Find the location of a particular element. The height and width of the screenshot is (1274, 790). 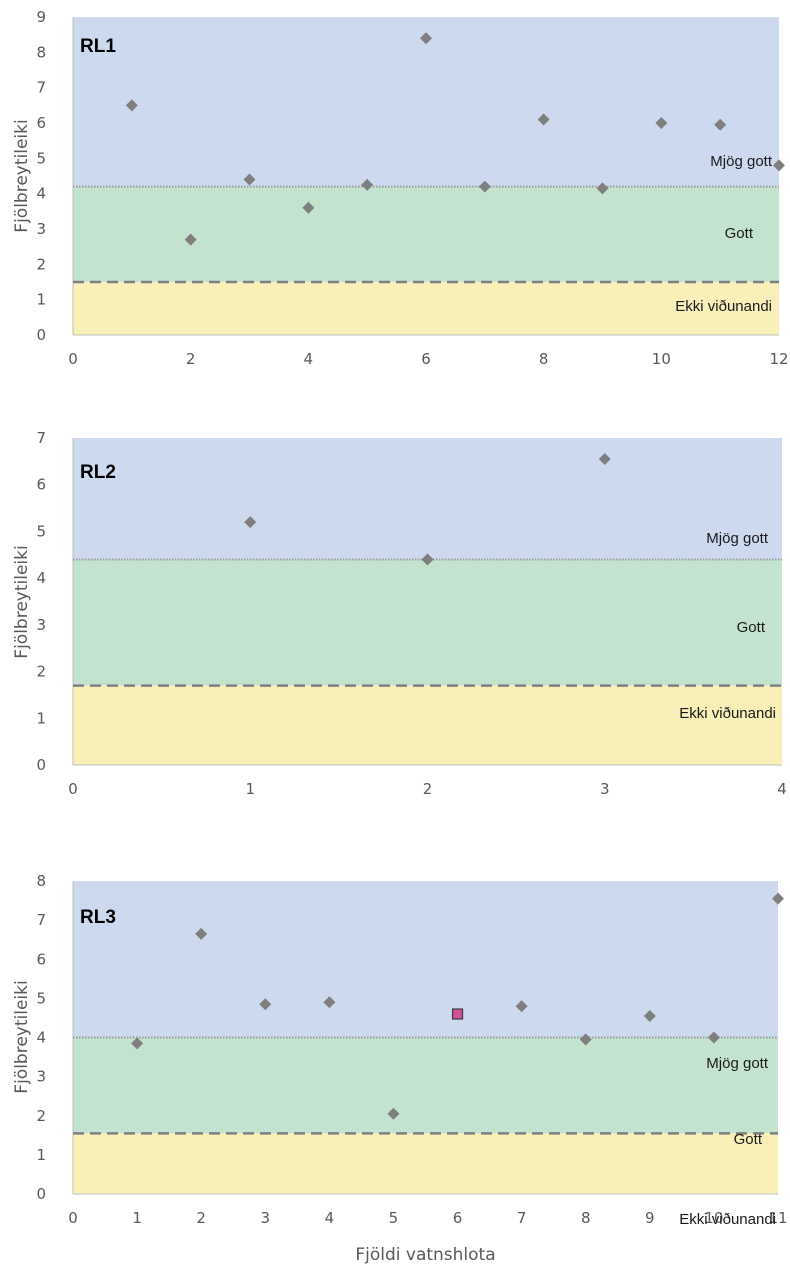

panel-label: RL3 is located at coordinates (98, 917).